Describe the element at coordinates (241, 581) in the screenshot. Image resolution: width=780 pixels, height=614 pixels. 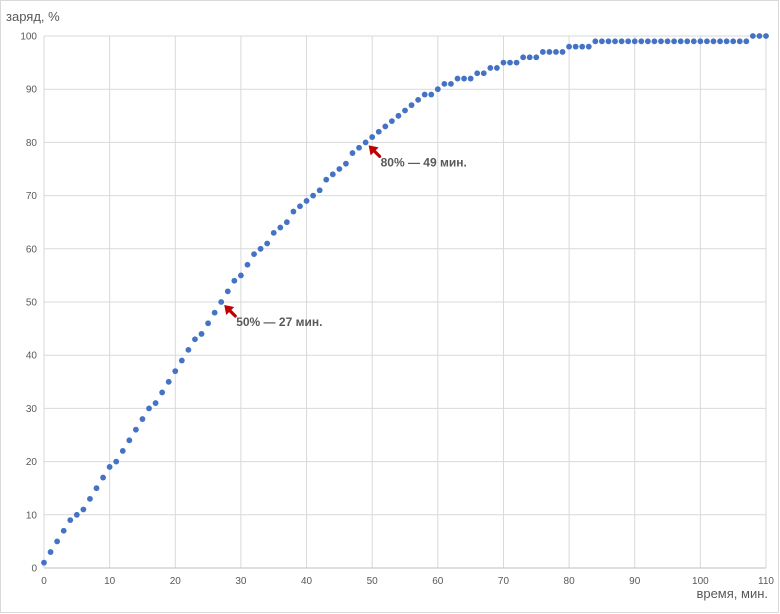
I see `x-tick-label: 30` at that location.